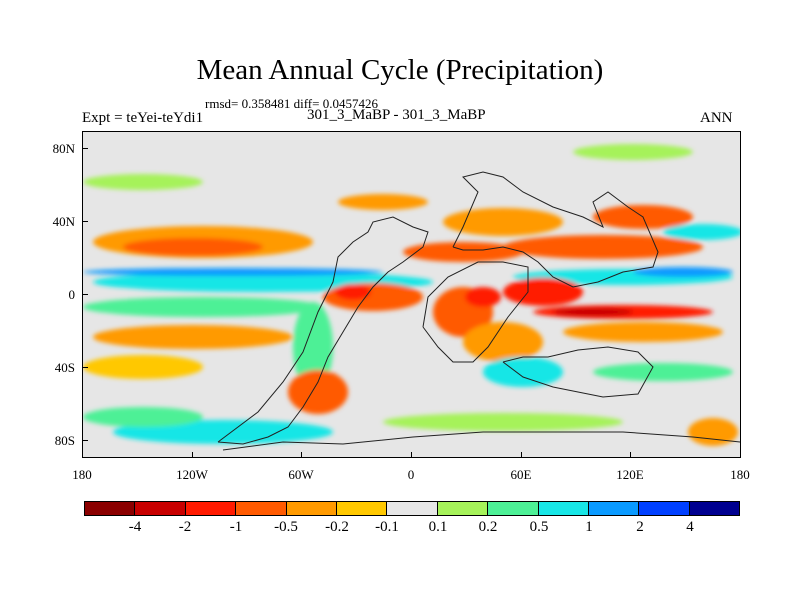 This screenshot has height=600, width=800. Describe the element at coordinates (64, 440) in the screenshot. I see `y-tick-label: 80S` at that location.